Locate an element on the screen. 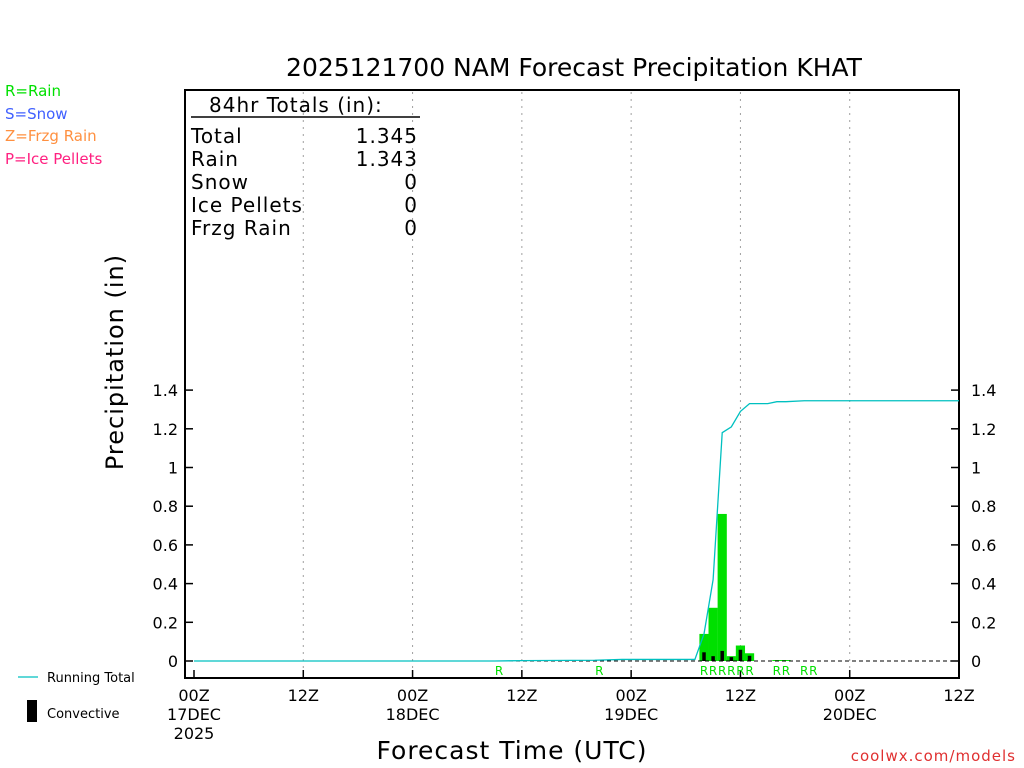  y-axis-label: Precipitation (in) is located at coordinates (115, 362).